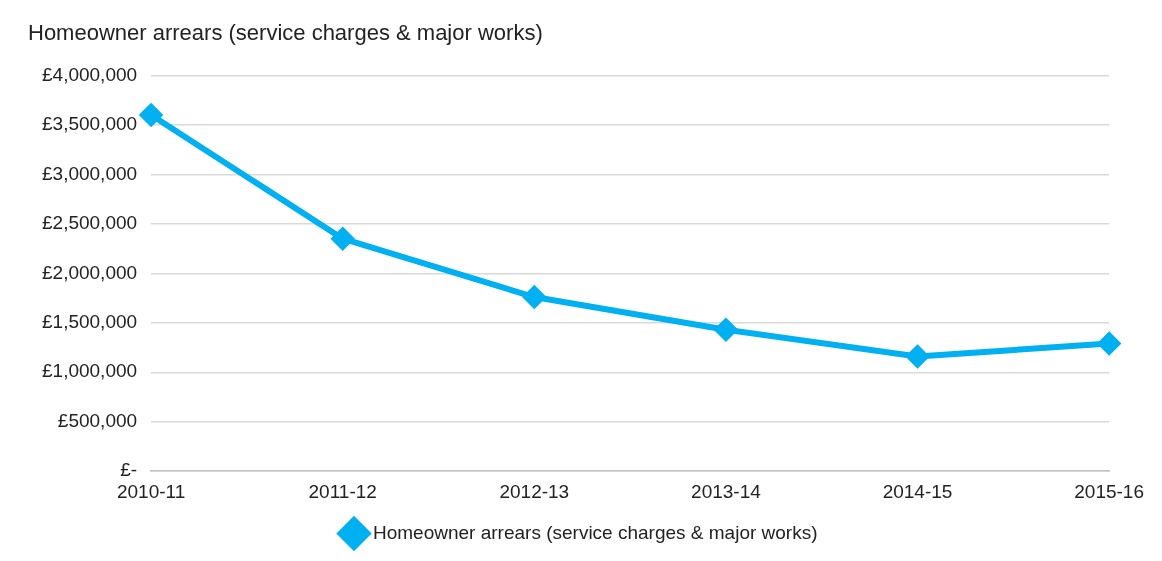 This screenshot has width=1162, height=561. I want to click on y-tick-label: £2,000,000, so click(90, 272).